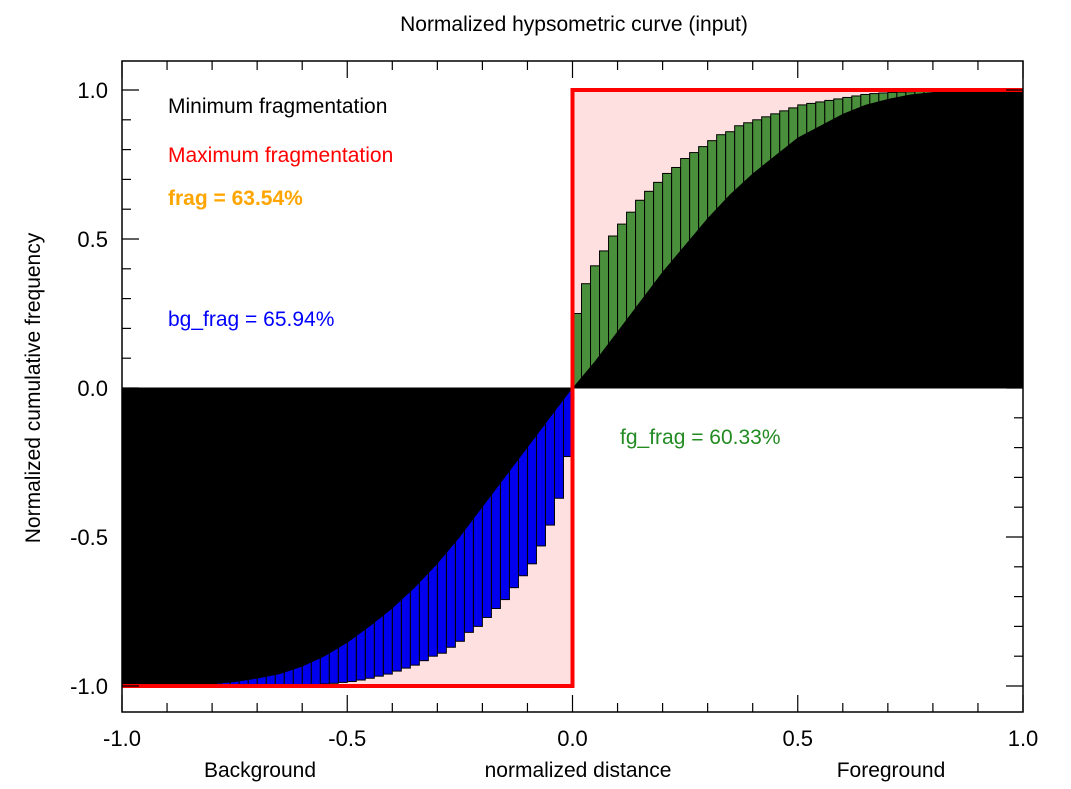 The width and height of the screenshot is (1071, 789). Describe the element at coordinates (578, 770) in the screenshot. I see `x-axis-label: normalized distance` at that location.